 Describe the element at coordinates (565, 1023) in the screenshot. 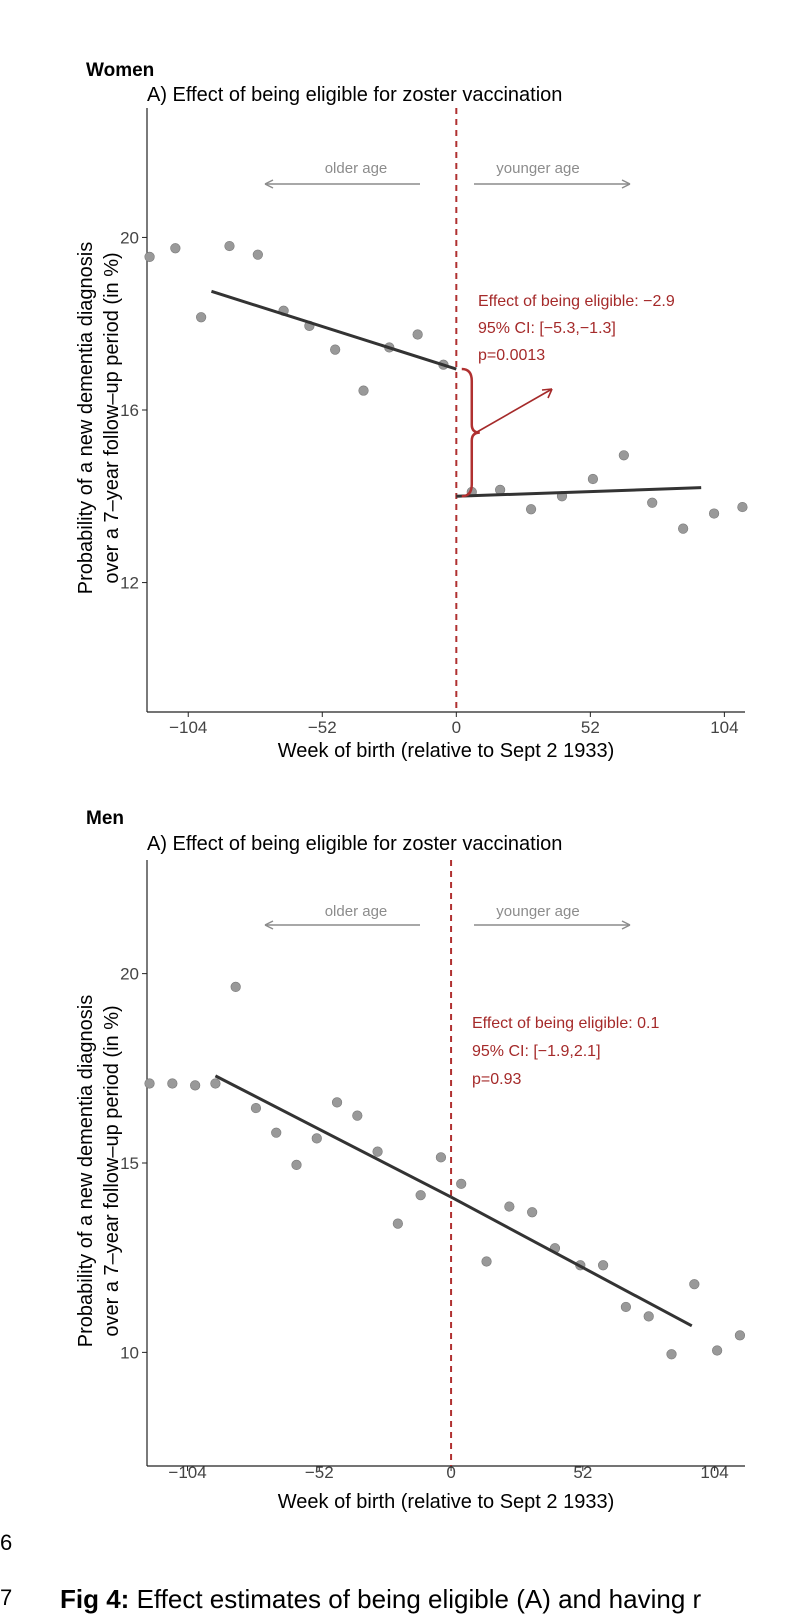

I see `effect-annotation: Effect of being eligible: 0.1` at that location.